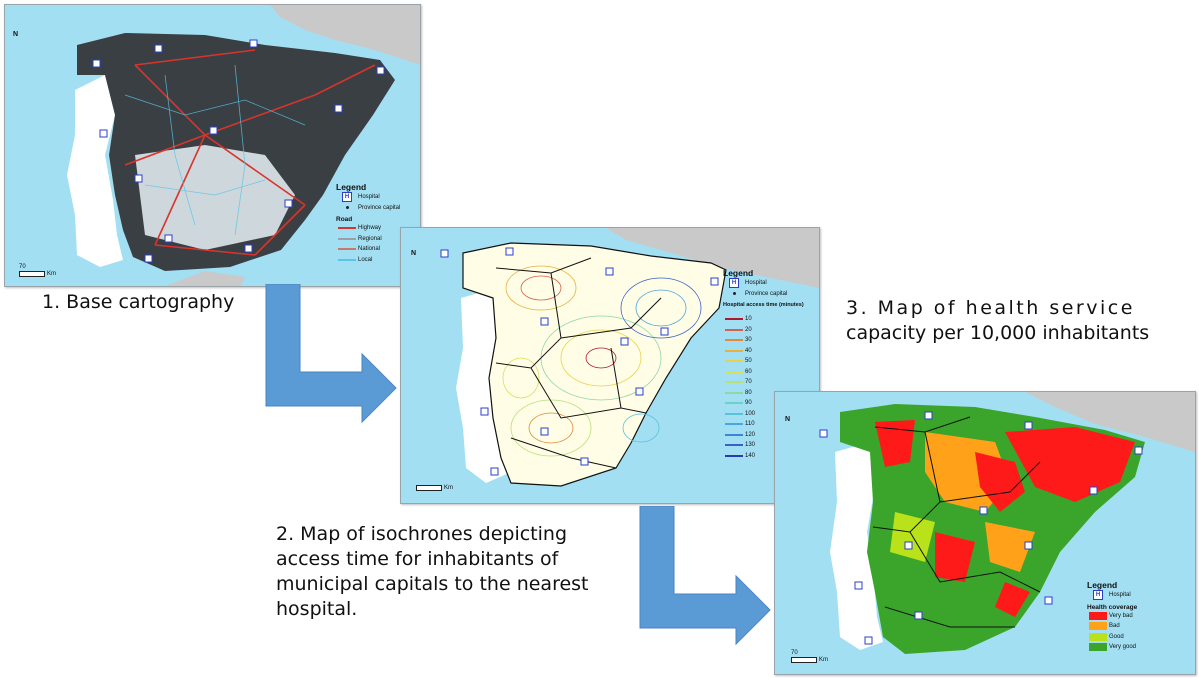 The height and width of the screenshot is (678, 1199). Describe the element at coordinates (771, 424) in the screenshot. I see `legend-item: 110` at that location.